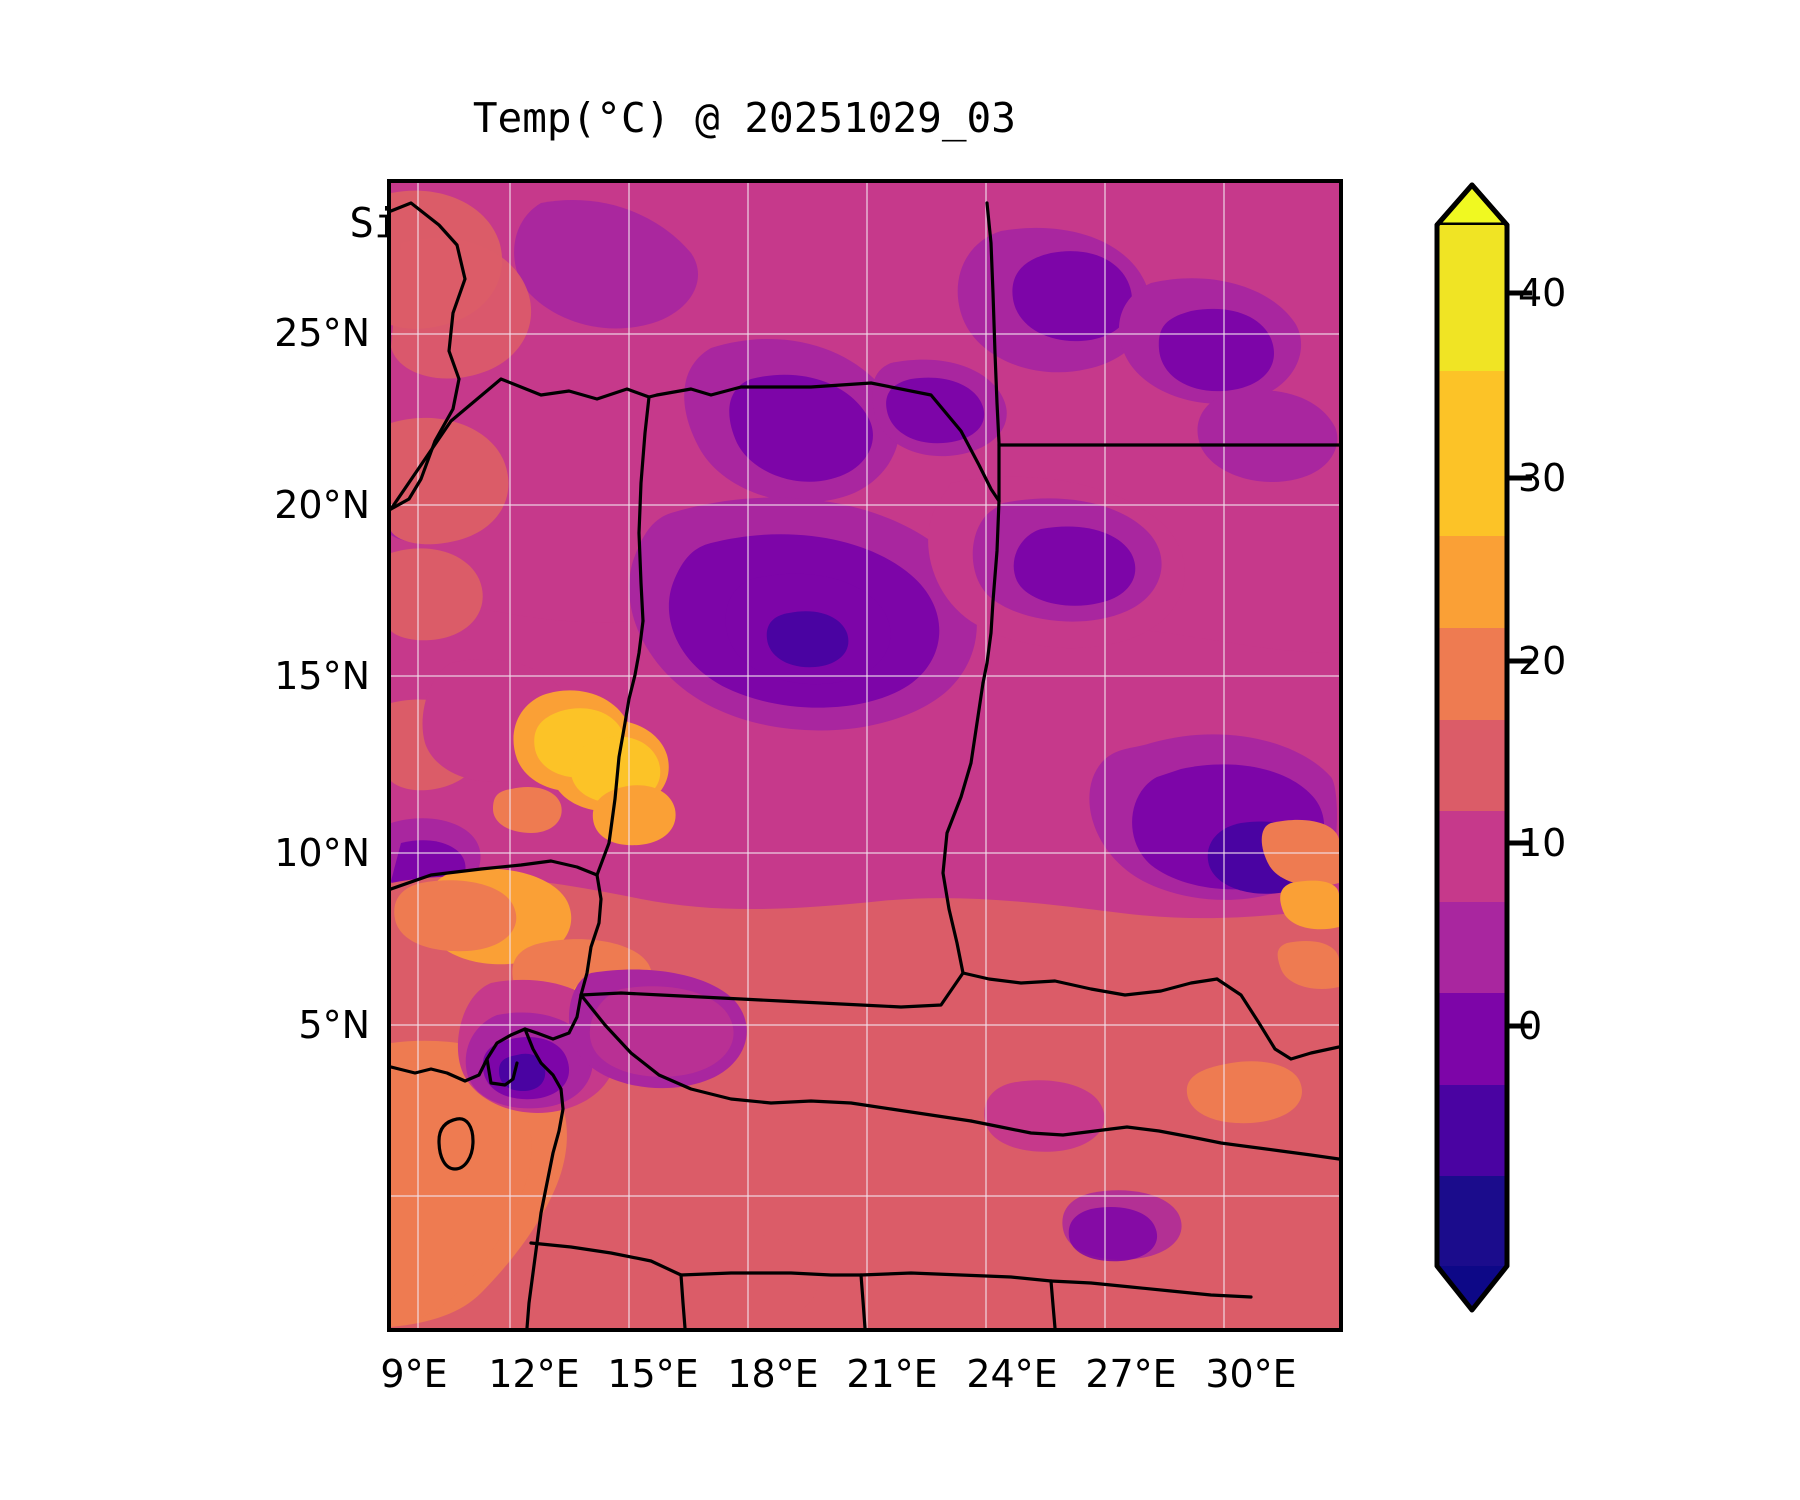 This screenshot has width=1800, height=1500. I want to click on colorbar-outline, so click(1472, 747).